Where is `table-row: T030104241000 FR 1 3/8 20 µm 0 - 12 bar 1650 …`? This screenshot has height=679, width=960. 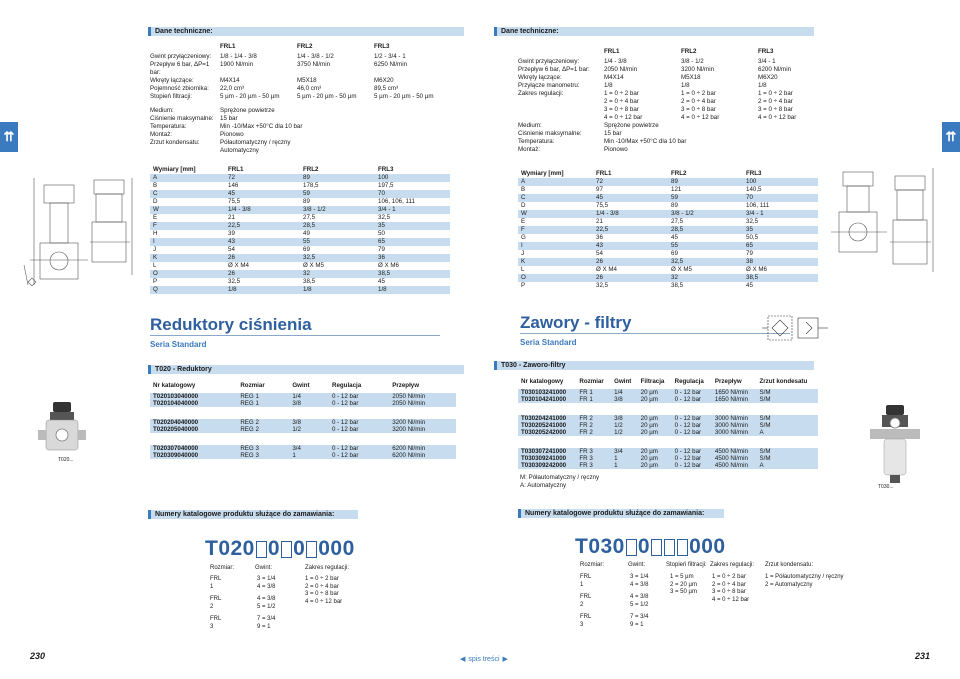
table-row: T030104241000 FR 1 3/8 20 µm 0 - 12 bar 1650 … is located at coordinates (668, 399).